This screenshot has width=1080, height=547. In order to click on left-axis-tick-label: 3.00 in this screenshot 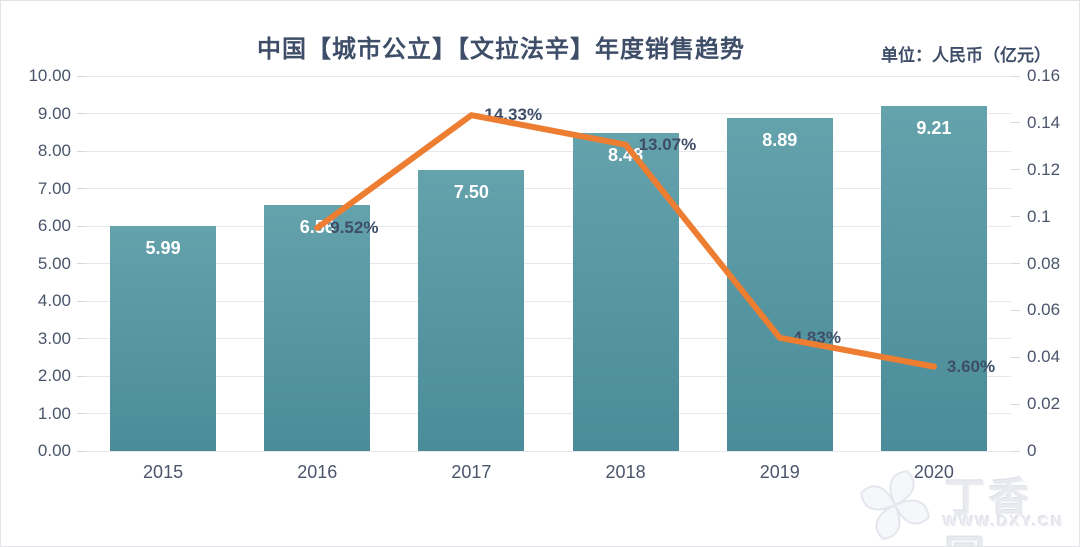, I will do `click(54, 338)`.